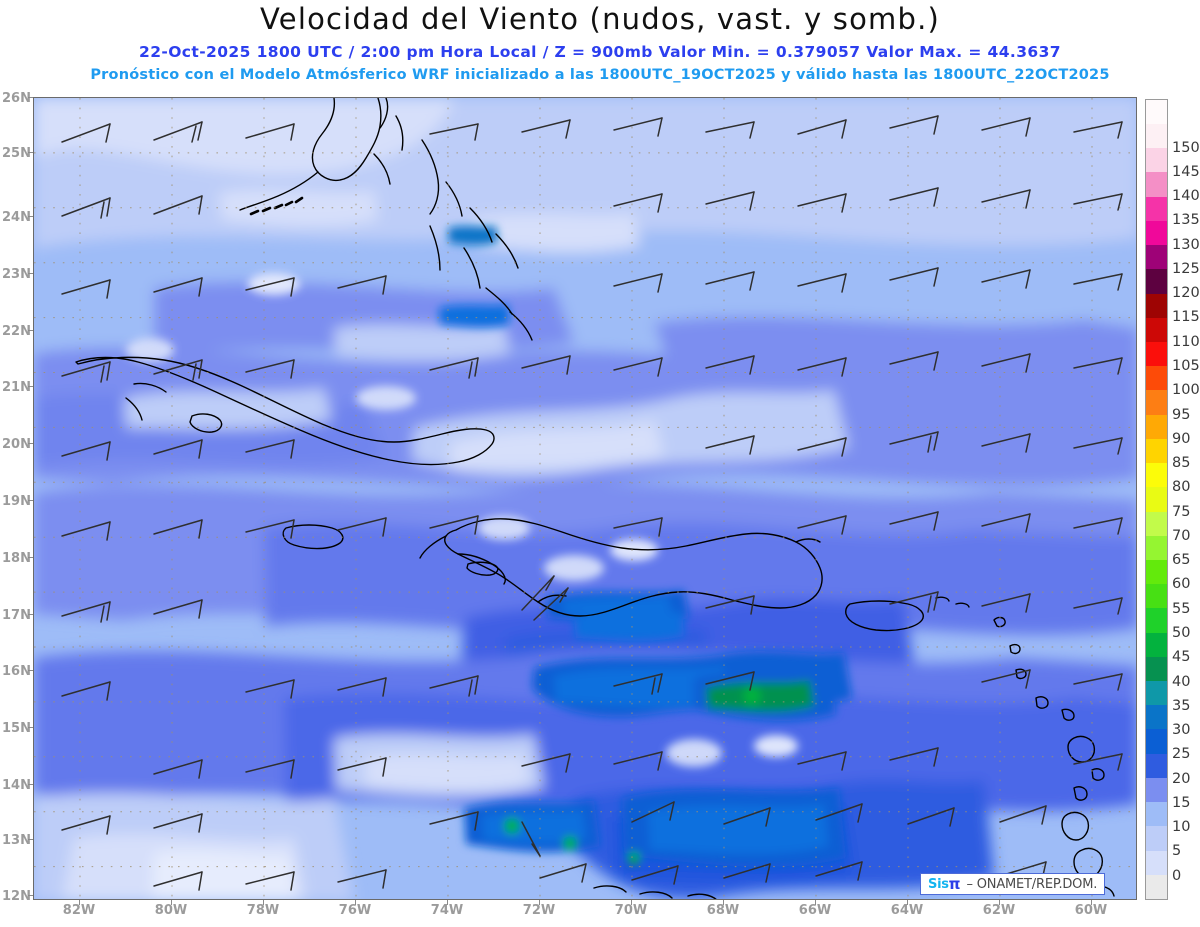  I want to click on axis-label-lat-25n: 25N, so click(16, 153).